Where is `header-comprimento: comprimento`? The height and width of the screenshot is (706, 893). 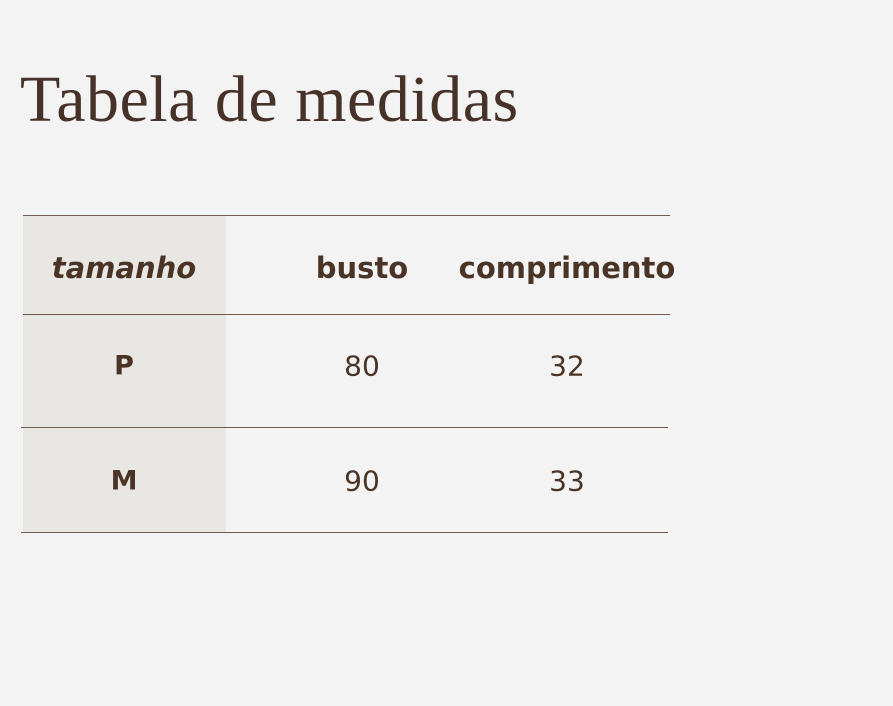 header-comprimento: comprimento is located at coordinates (567, 268).